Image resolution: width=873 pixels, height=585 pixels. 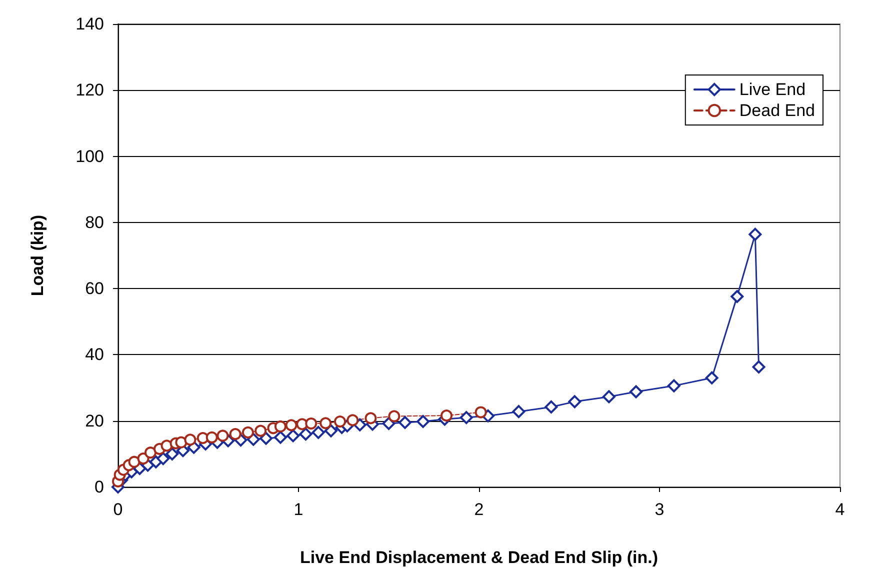 What do you see at coordinates (94, 420) in the screenshot?
I see `y-tick-label: 20` at bounding box center [94, 420].